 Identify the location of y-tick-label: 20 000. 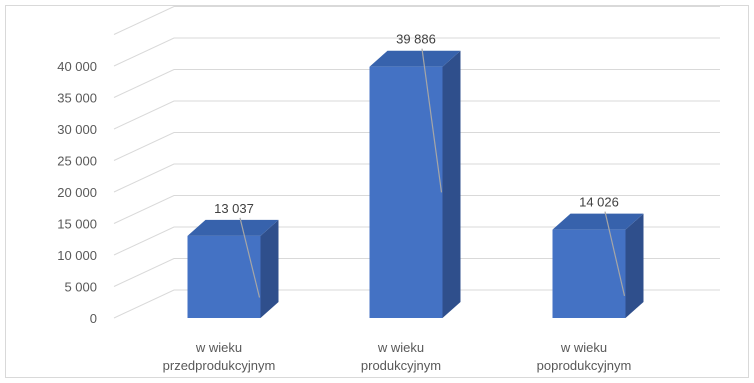
(77, 192).